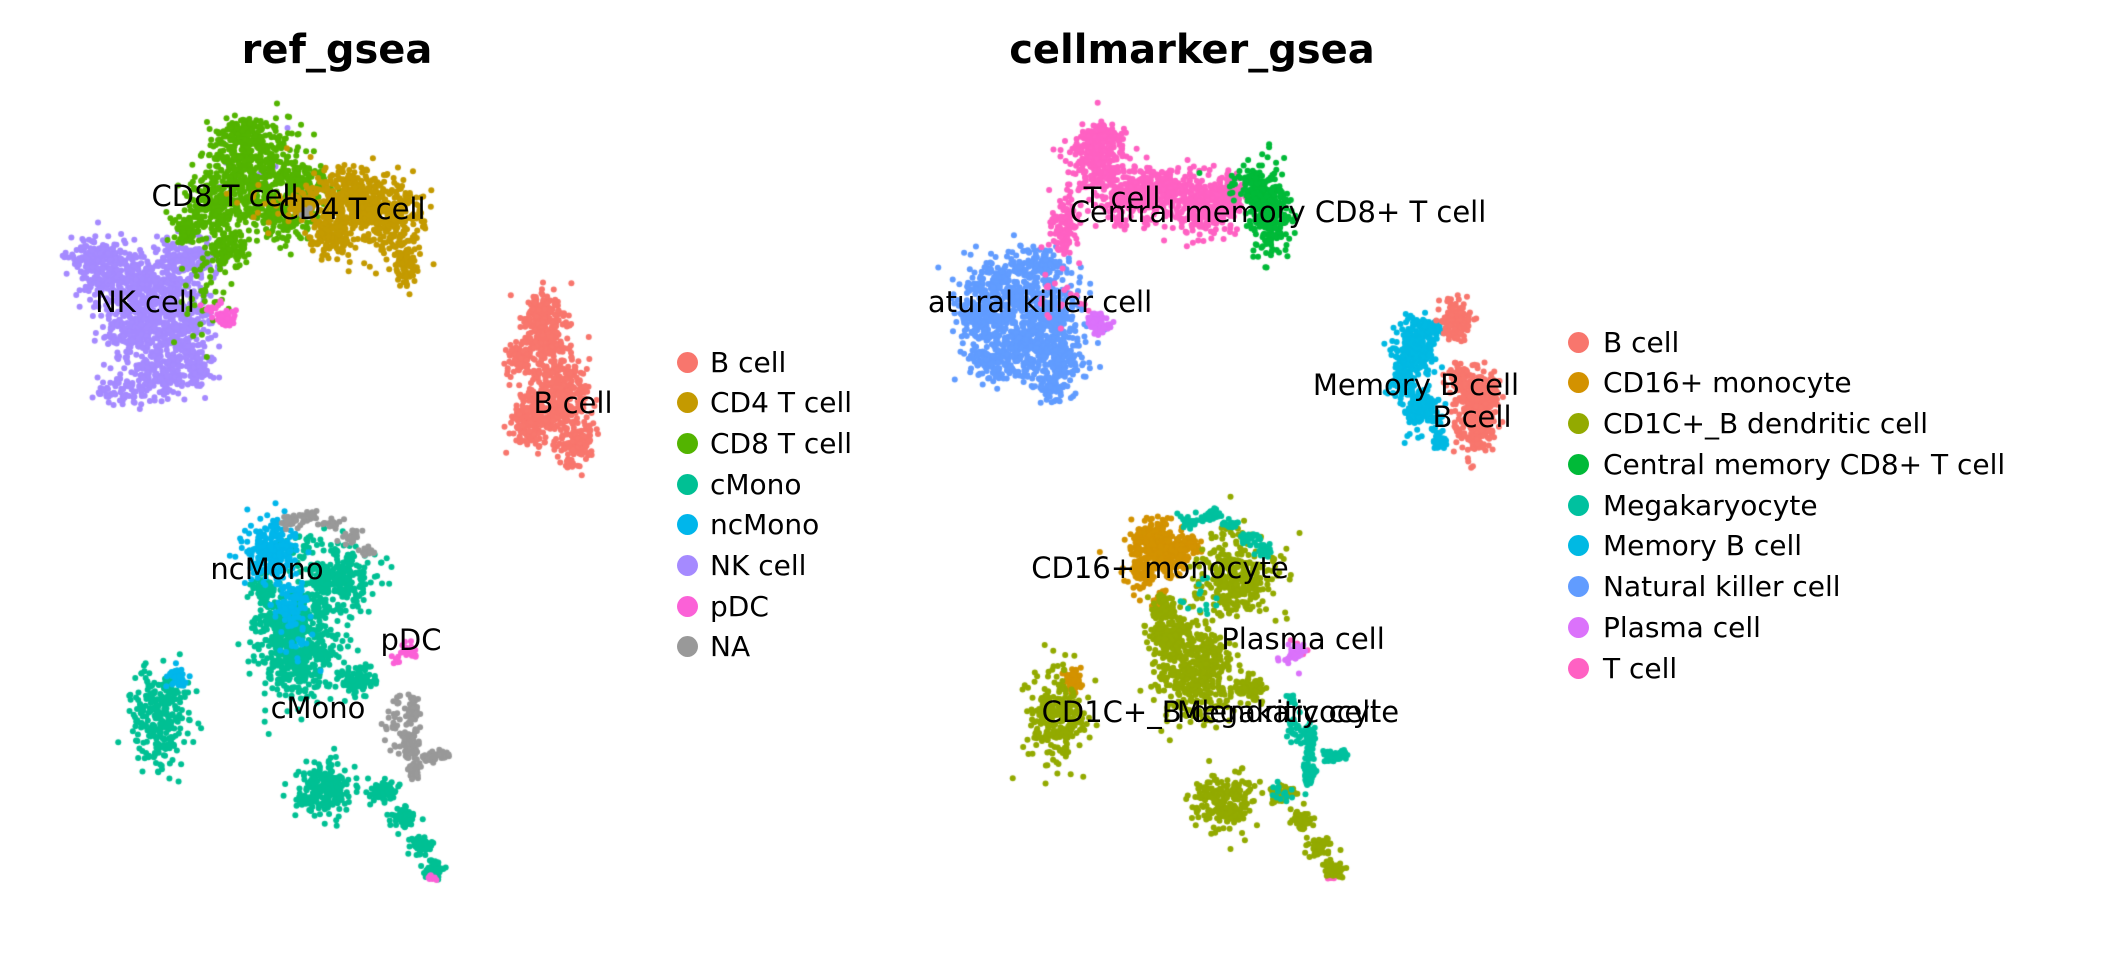 This screenshot has width=2112, height=960. I want to click on cluster-label: pDC, so click(411, 640).